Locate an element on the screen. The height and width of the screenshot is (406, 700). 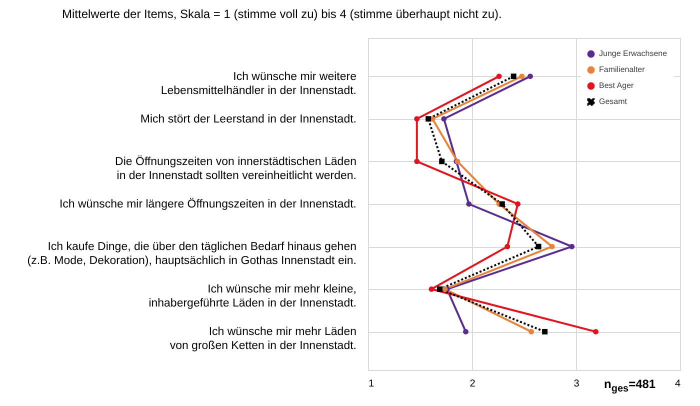
y-tick-label: Ich kaufe Dinge, die über den täglichen Bedarf hinaus gehen (z.B. Mode, Dekoration), hauptsächlich in Gothas Innenstadt ein. is located at coordinates (191, 254).